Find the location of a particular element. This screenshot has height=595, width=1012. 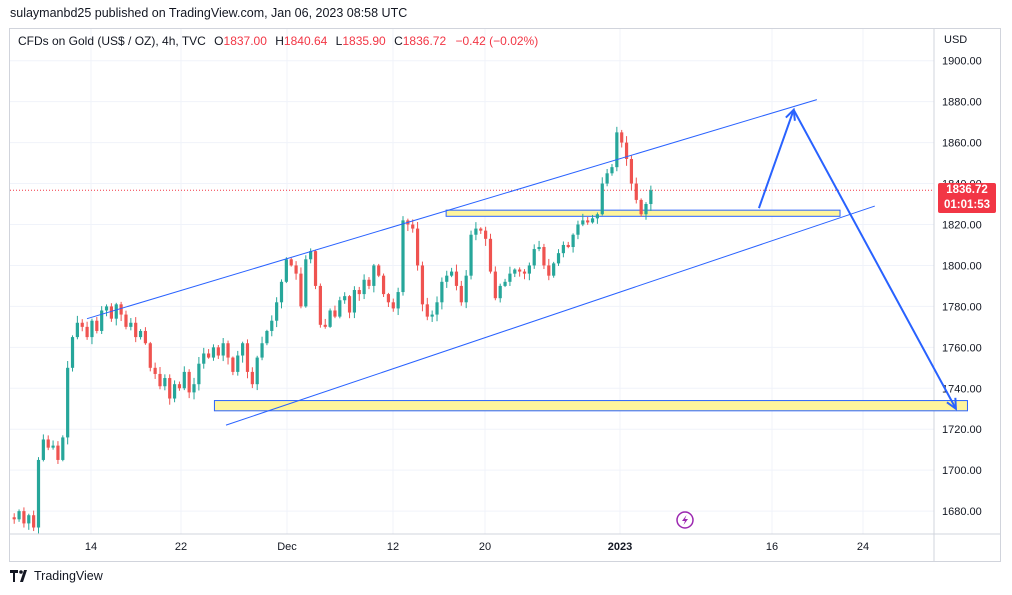

arrowhead-up-icon is located at coordinates (790, 114).